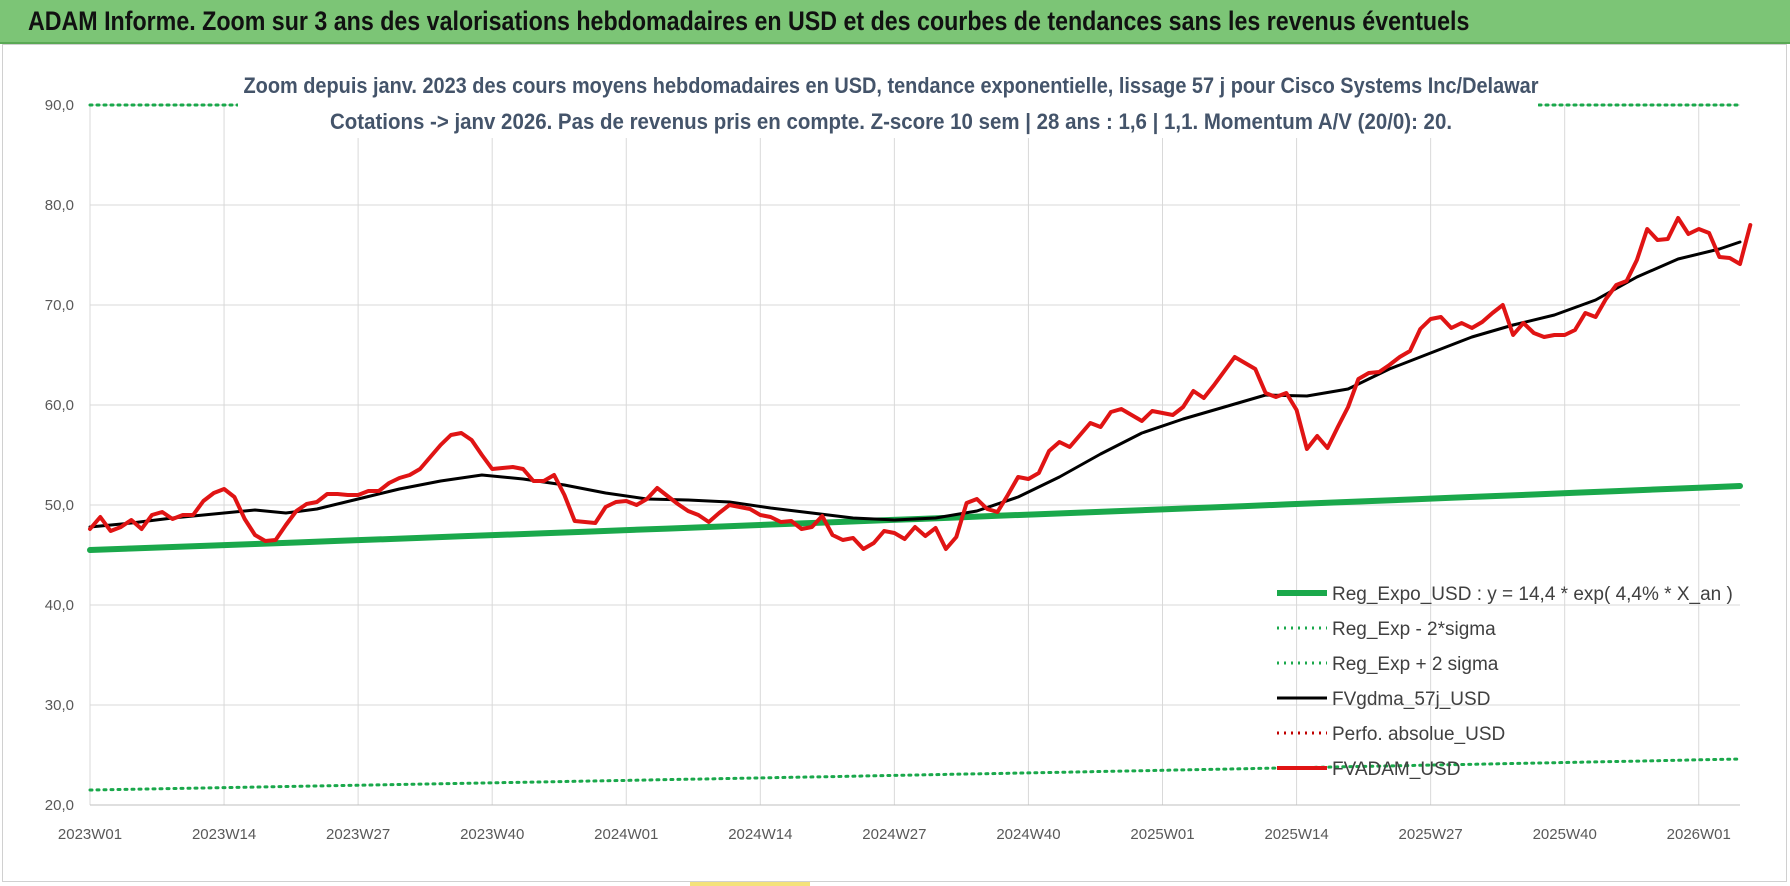 Image resolution: width=1790 pixels, height=886 pixels. Describe the element at coordinates (59, 605) in the screenshot. I see `y-tick-label: 40,0` at that location.